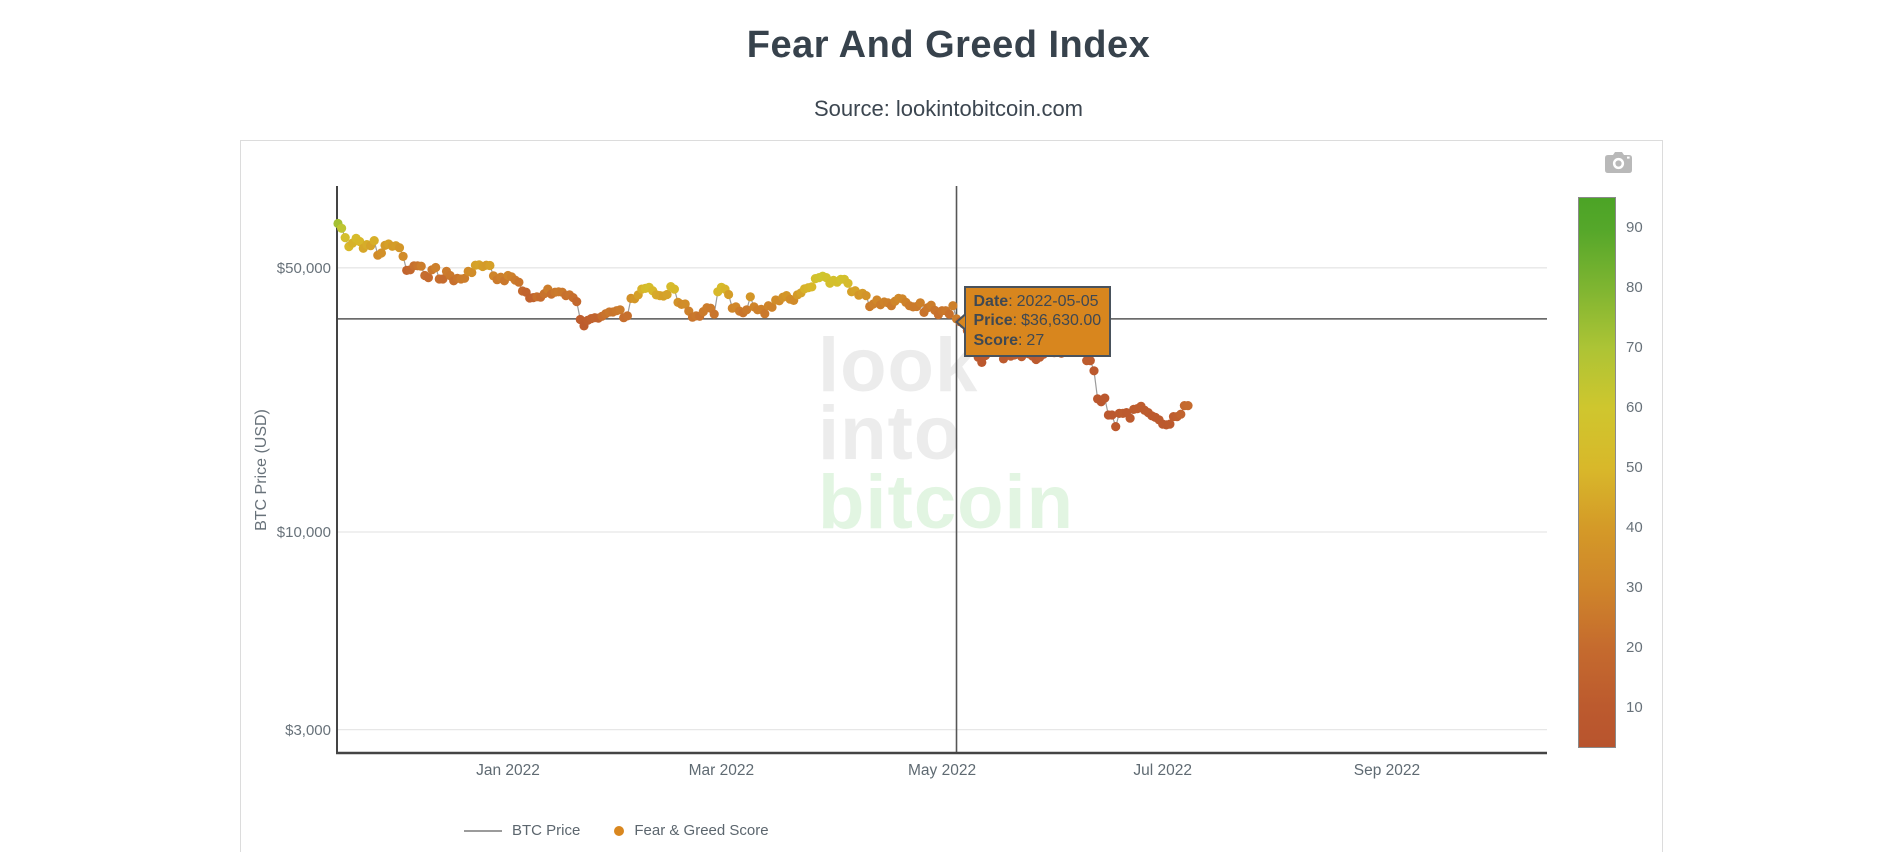 The width and height of the screenshot is (1897, 852). What do you see at coordinates (1634, 348) in the screenshot?
I see `colorbar-tick-label: 70` at bounding box center [1634, 348].